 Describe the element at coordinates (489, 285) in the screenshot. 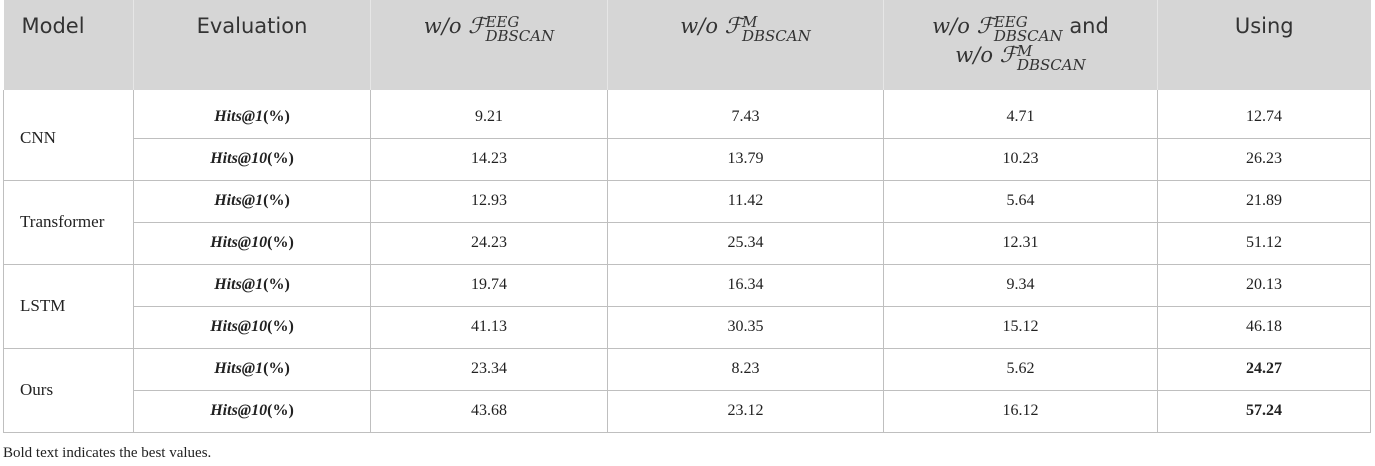

I see `cell-value: 19.74` at that location.